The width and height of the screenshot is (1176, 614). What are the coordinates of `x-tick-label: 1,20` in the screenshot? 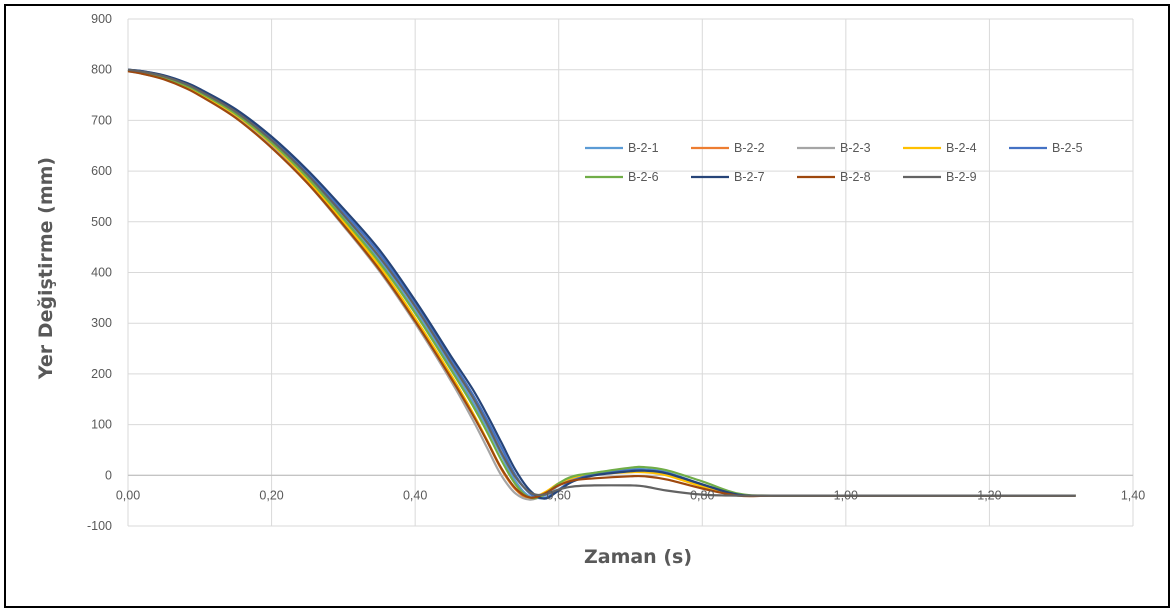 It's located at (989, 495).